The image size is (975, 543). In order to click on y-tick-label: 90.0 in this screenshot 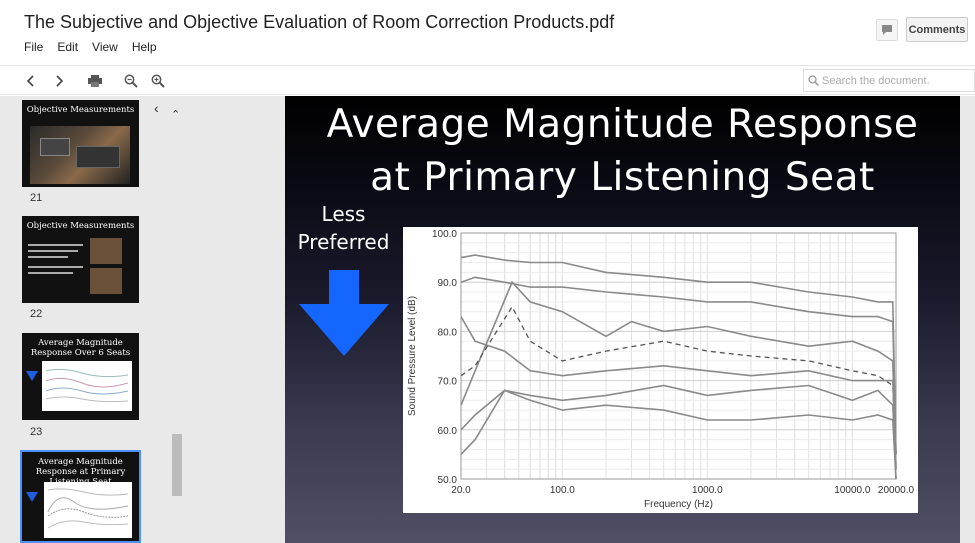, I will do `click(448, 283)`.